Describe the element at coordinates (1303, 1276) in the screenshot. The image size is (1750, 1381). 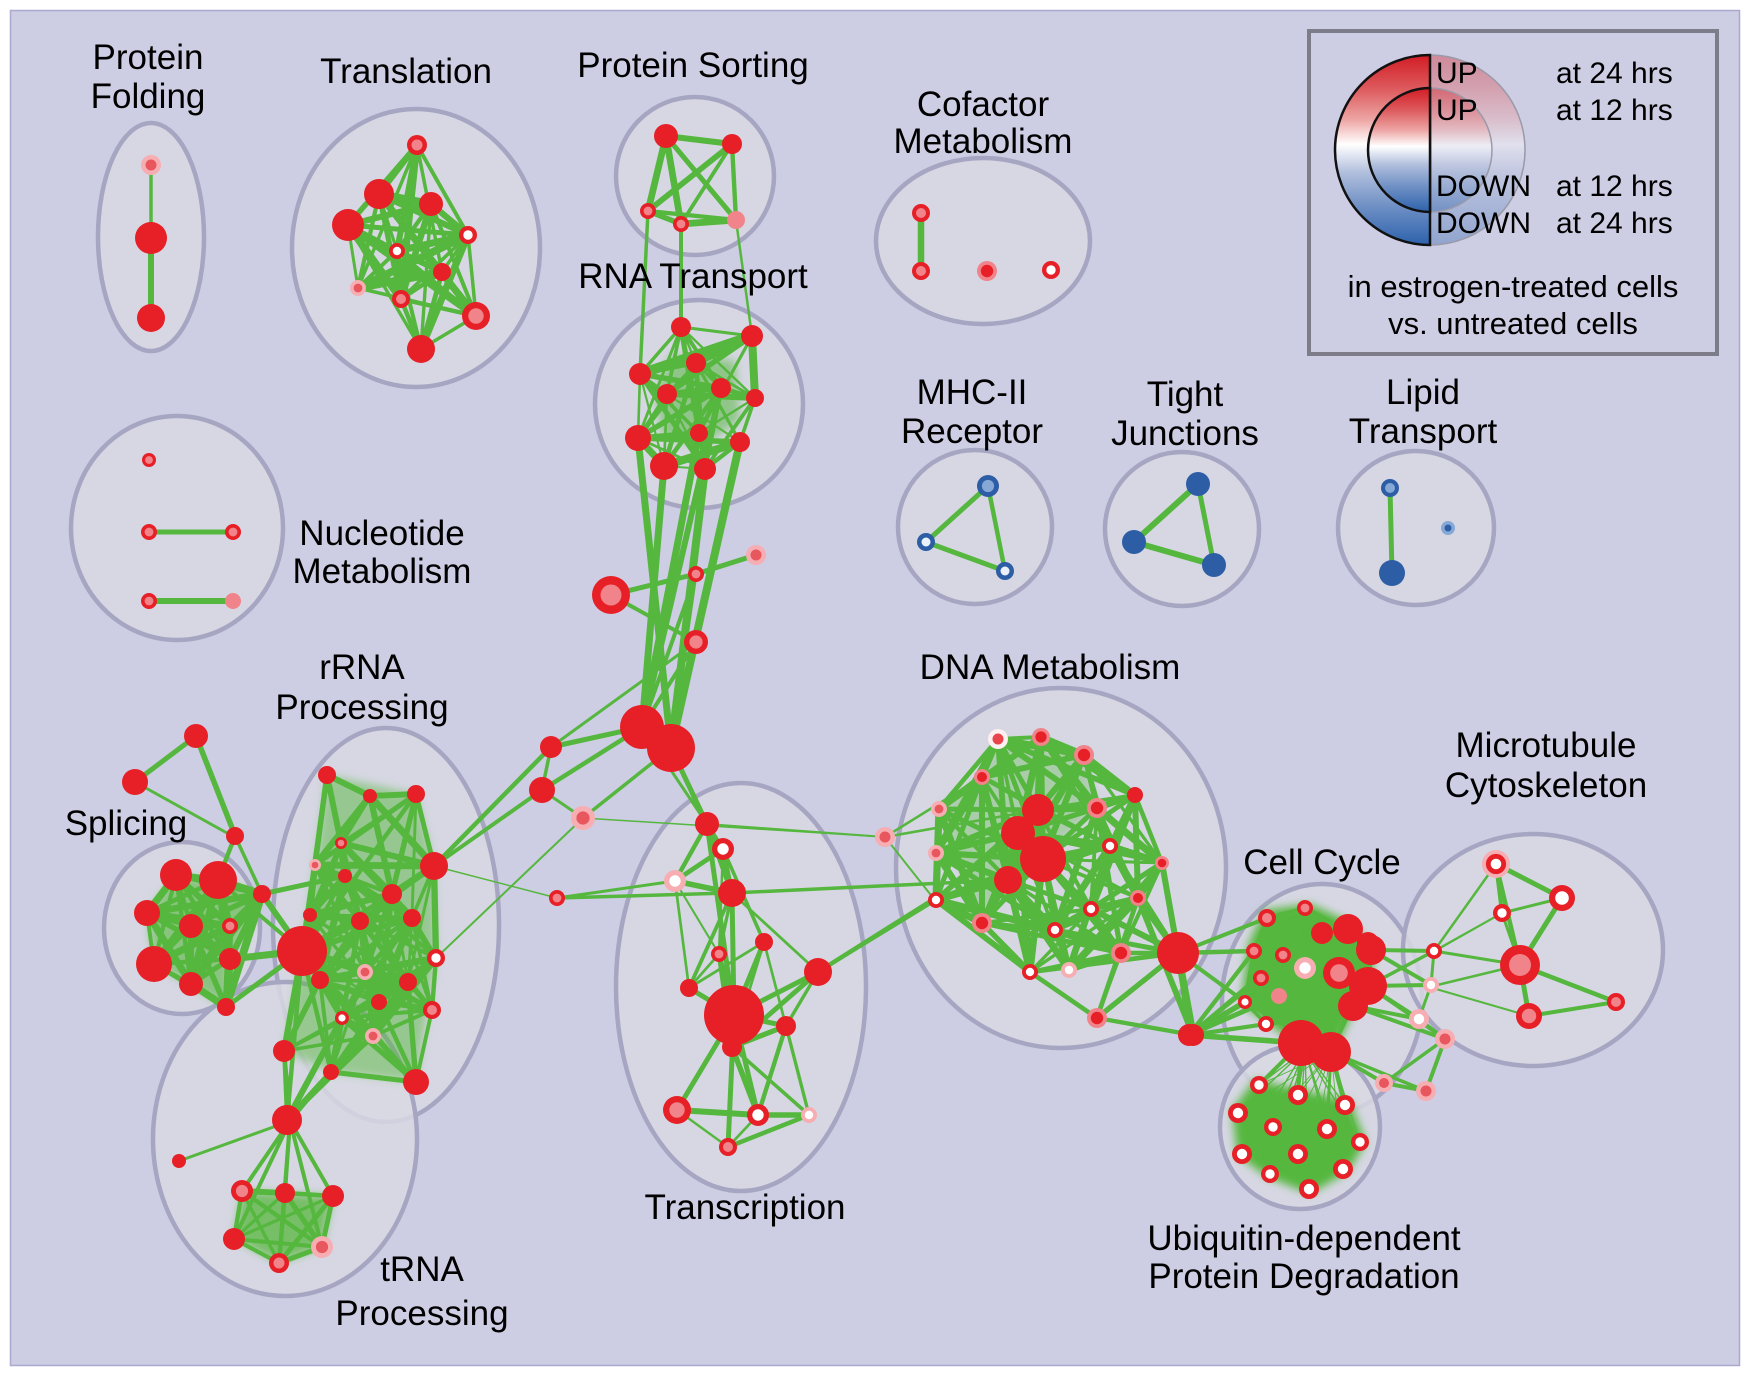
I see `svg-text: Protein Degradation` at that location.